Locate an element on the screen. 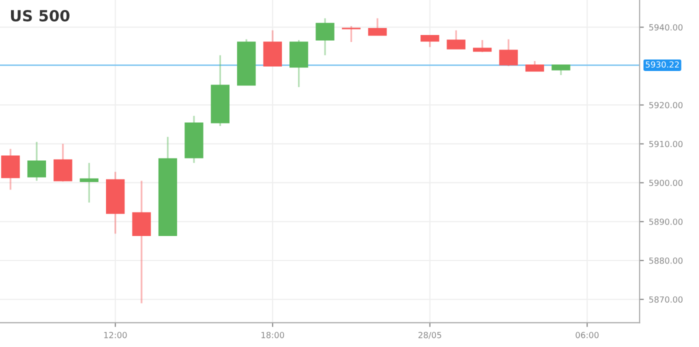 The image size is (699, 347). x-tick-label: 18:00 is located at coordinates (273, 335).